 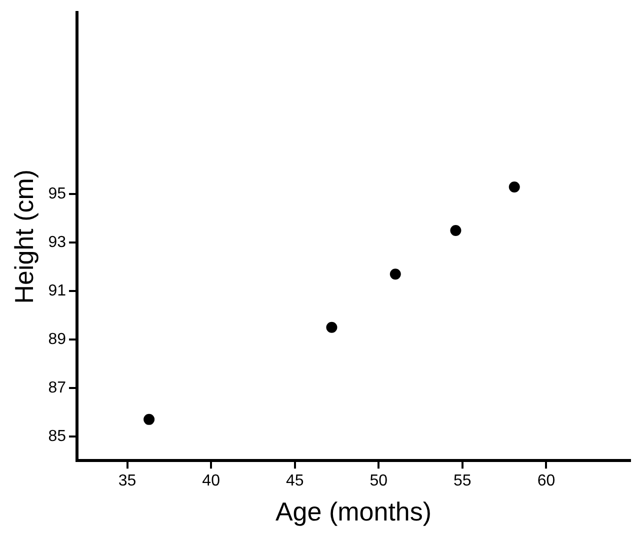 I want to click on x-tick-label: 55, so click(x=463, y=481).